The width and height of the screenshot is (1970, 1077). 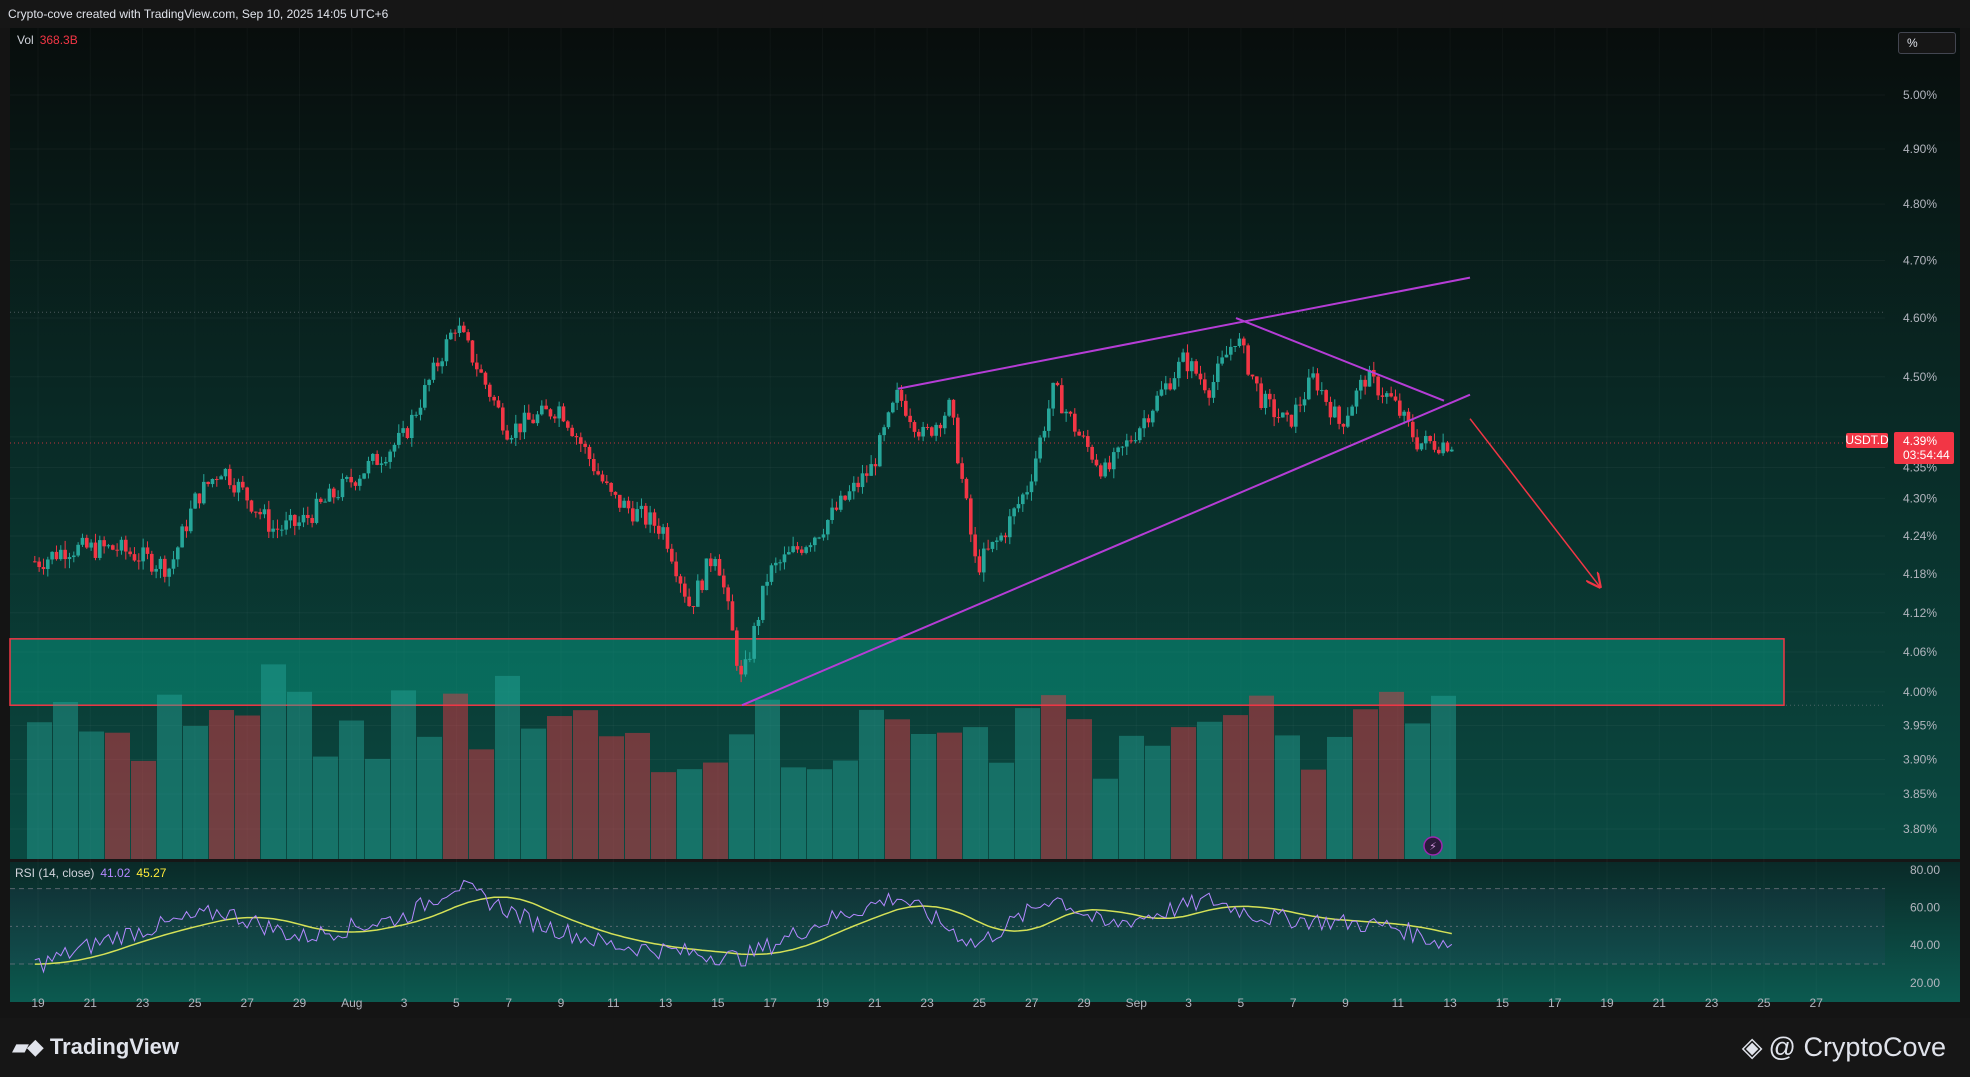 What do you see at coordinates (1920, 149) in the screenshot?
I see `price-tick-label: 4.90%` at bounding box center [1920, 149].